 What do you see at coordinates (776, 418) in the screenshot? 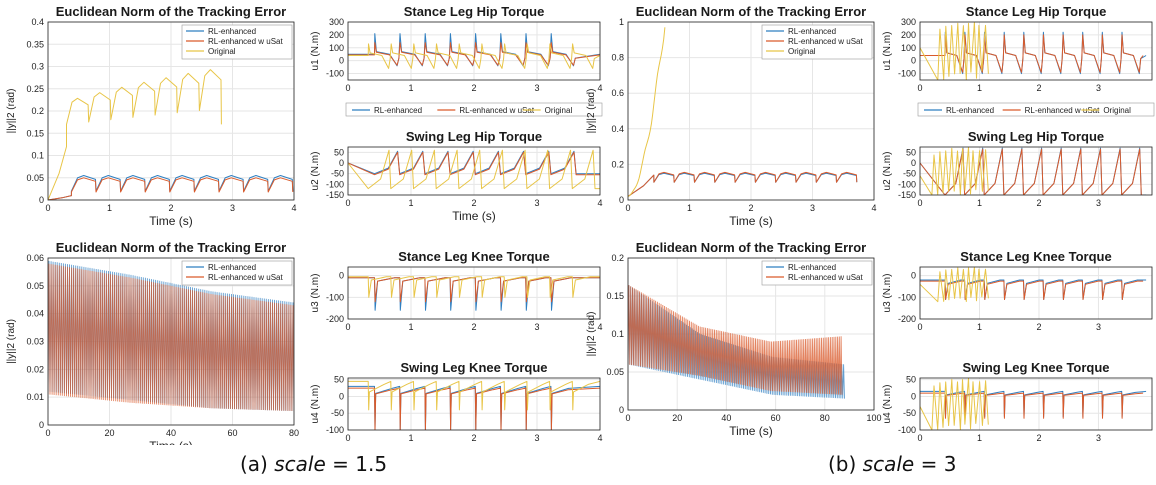
I see `x-tick-label: 60` at bounding box center [776, 418].